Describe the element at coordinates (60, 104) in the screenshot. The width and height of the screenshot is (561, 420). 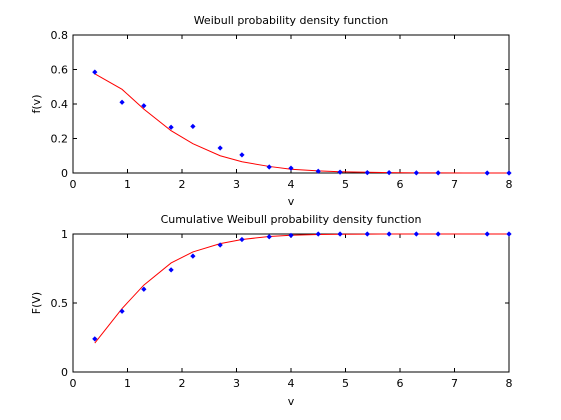
I see `y-tick-label: 0.4` at that location.